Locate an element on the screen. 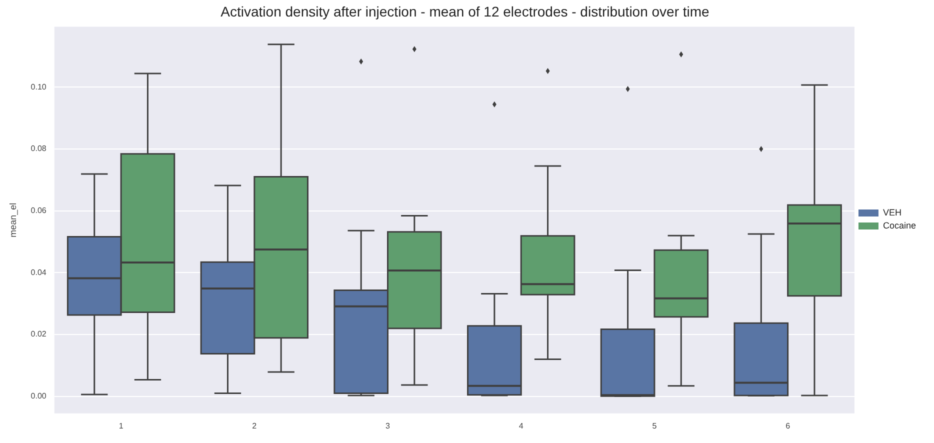  y-tick-label: 0.08 is located at coordinates (38, 149).